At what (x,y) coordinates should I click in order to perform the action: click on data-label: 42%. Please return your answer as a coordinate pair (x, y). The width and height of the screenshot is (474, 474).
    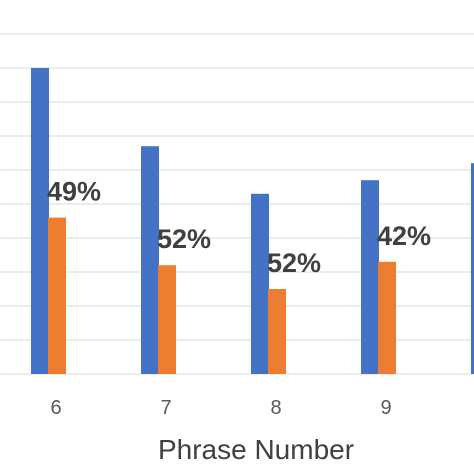
    Looking at the image, I should click on (404, 236).